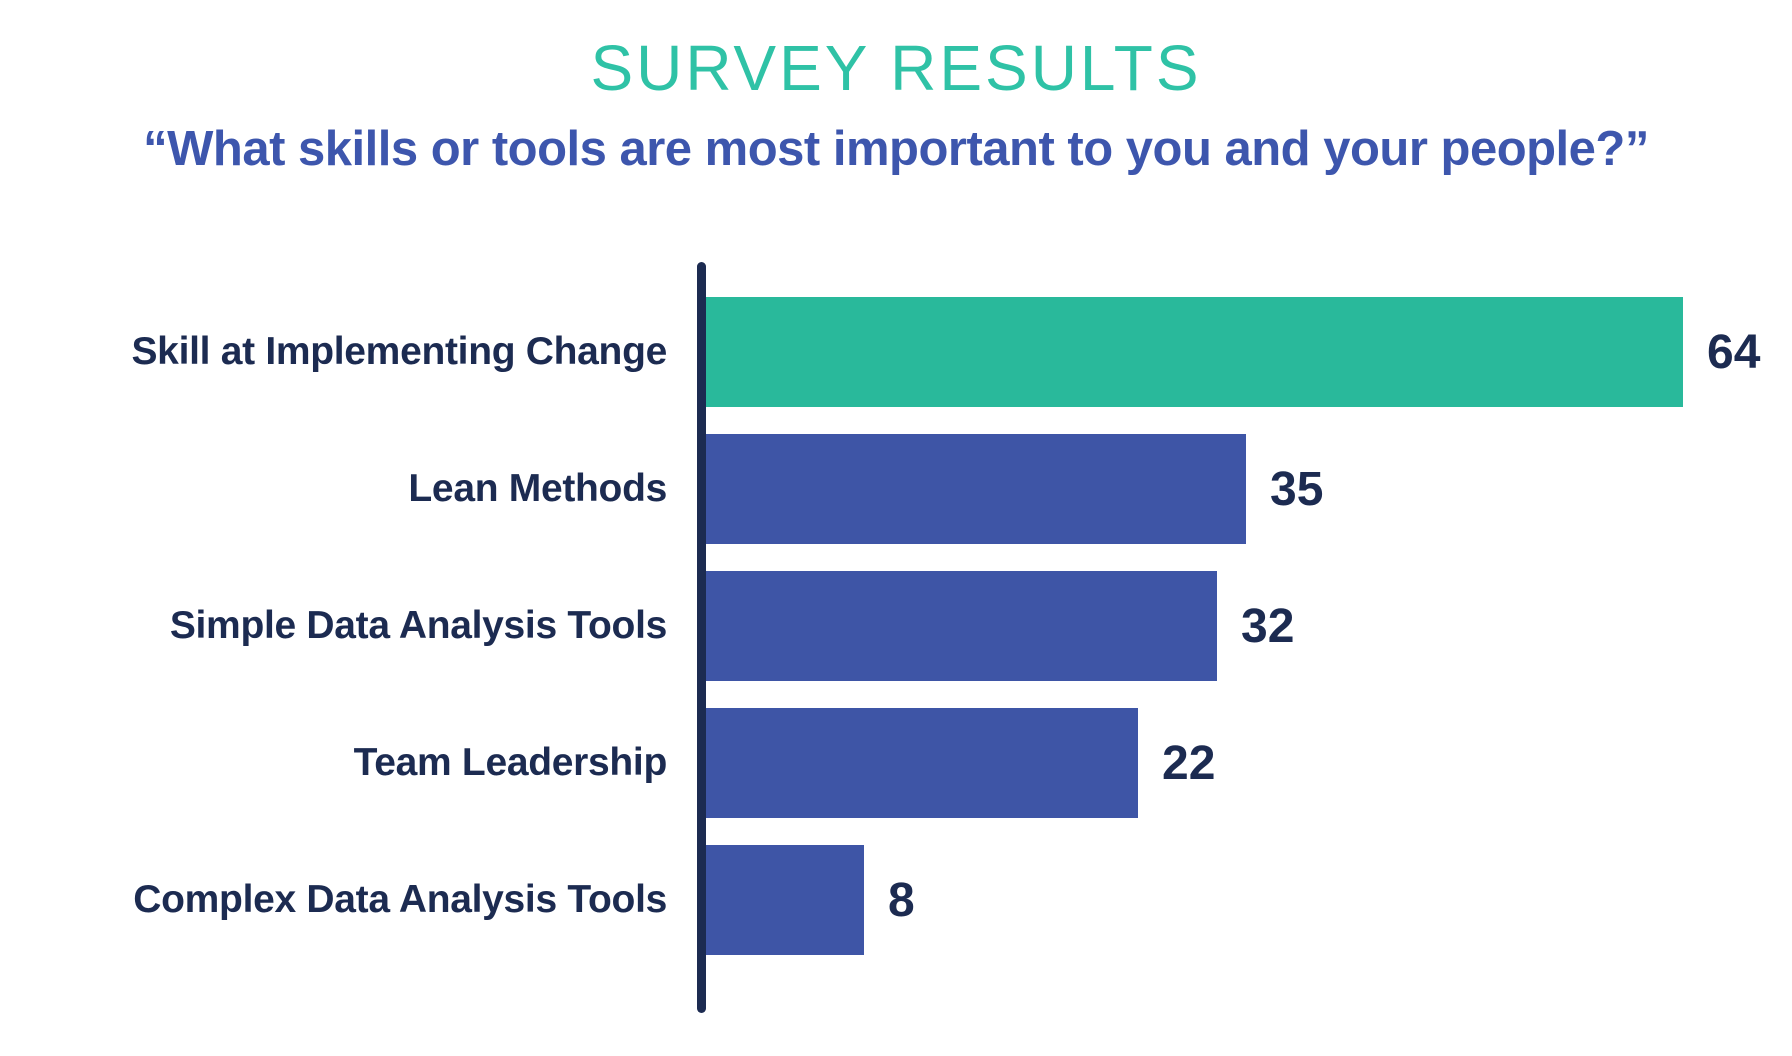  I want to click on category-label: Complex Data Analysis Tools, so click(400, 899).